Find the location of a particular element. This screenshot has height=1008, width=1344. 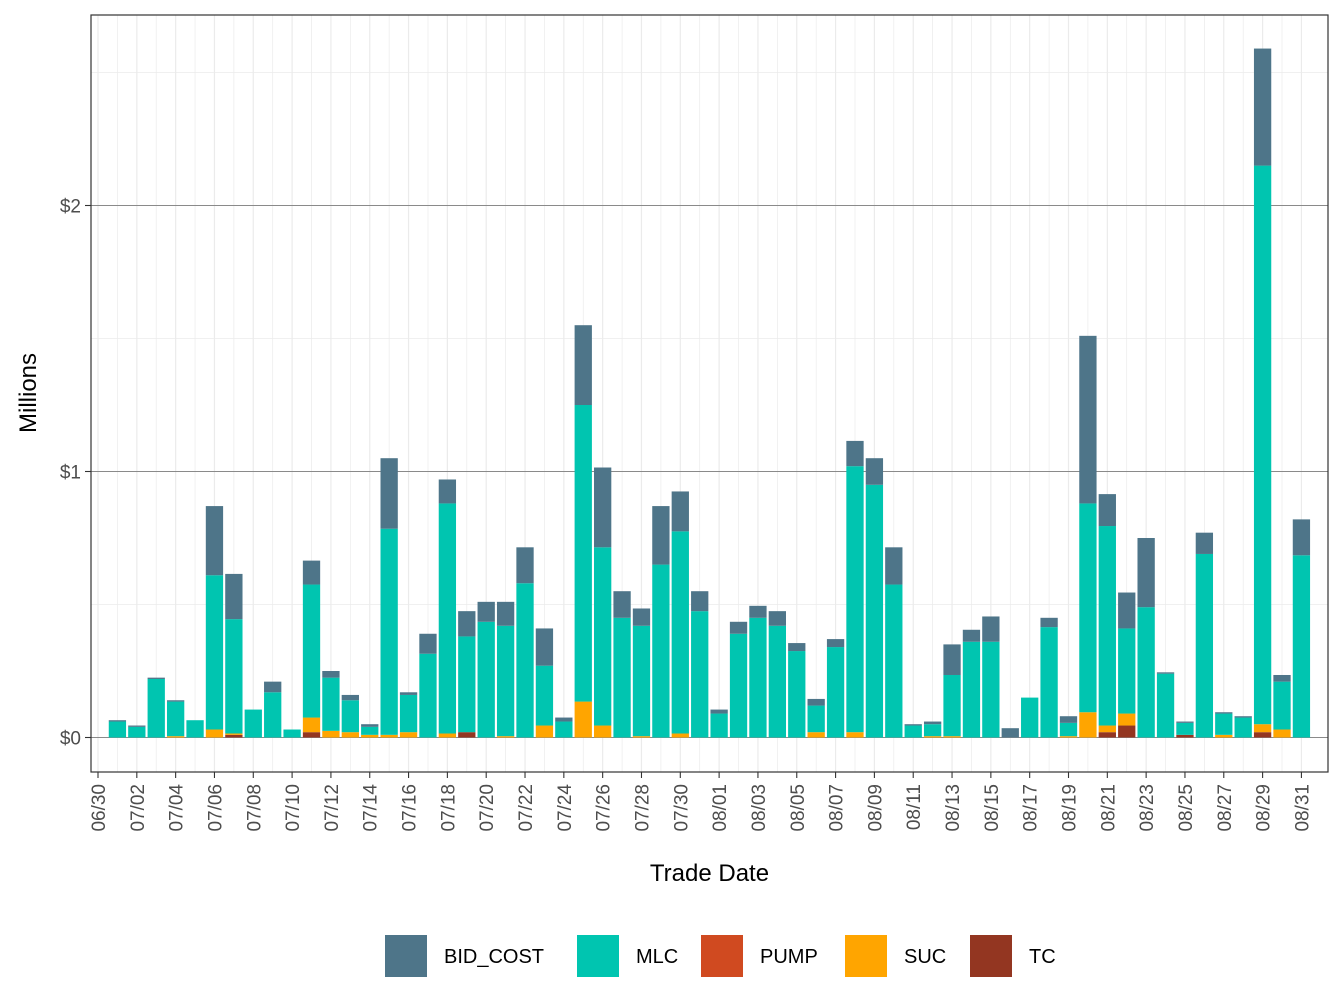

x-axis-title: Trade Date is located at coordinates (709, 873).